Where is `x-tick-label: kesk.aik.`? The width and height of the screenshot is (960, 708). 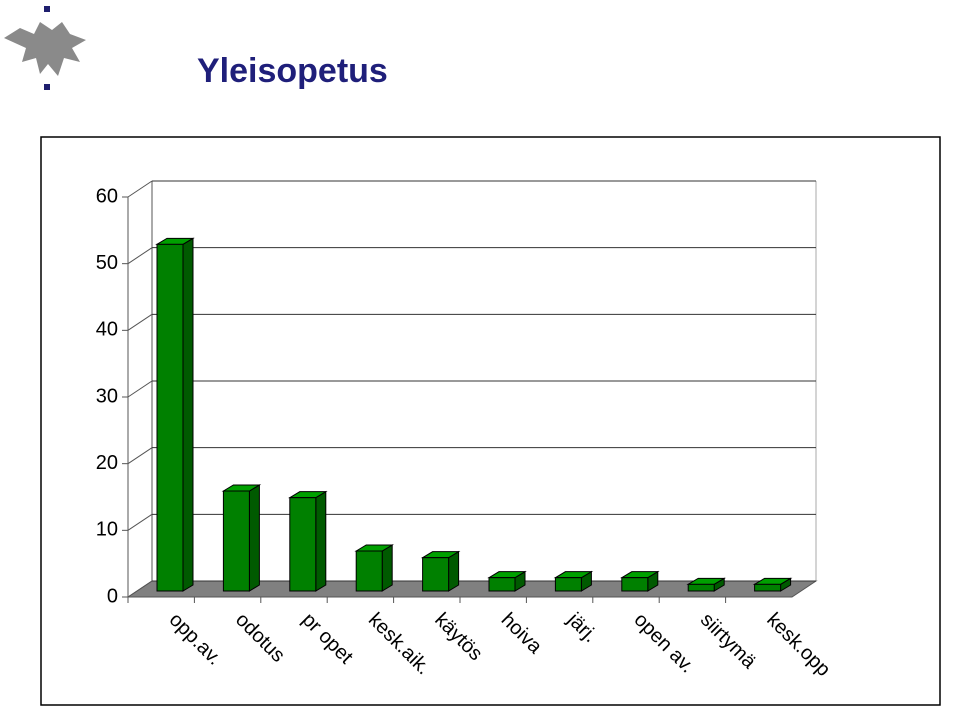
x-tick-label: kesk.aik. is located at coordinates (399, 644).